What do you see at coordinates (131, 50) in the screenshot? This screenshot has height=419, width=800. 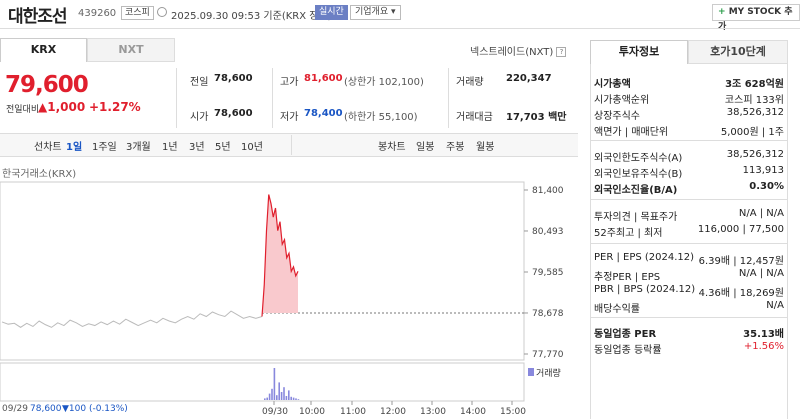 I see `tab-nxt: NXT` at bounding box center [131, 50].